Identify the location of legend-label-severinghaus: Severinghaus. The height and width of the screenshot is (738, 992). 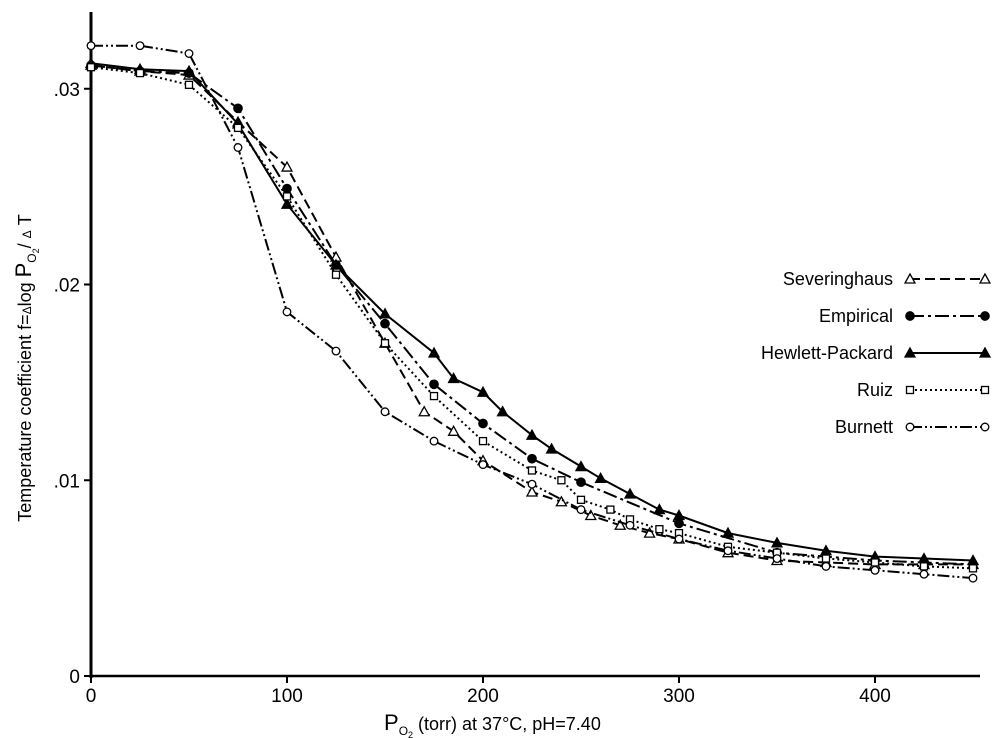
(838, 279).